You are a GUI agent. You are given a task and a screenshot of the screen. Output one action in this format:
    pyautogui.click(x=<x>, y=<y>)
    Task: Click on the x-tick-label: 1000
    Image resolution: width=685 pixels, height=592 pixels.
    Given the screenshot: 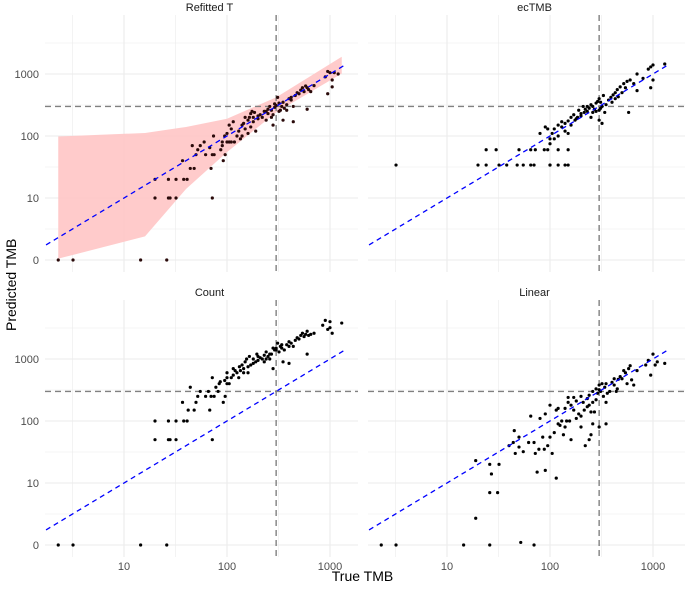 What is the action you would take?
    pyautogui.click(x=653, y=567)
    